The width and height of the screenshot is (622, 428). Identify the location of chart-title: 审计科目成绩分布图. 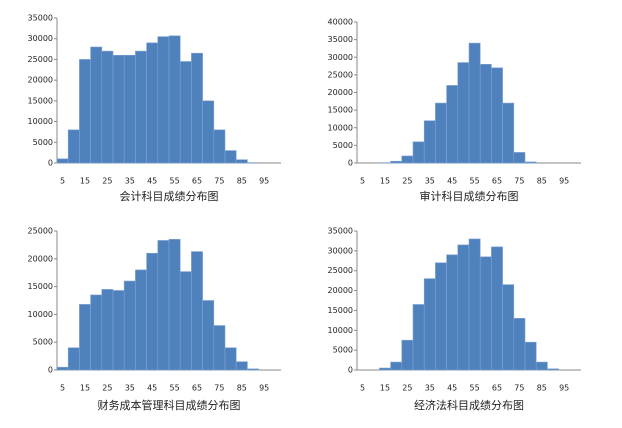
(469, 196).